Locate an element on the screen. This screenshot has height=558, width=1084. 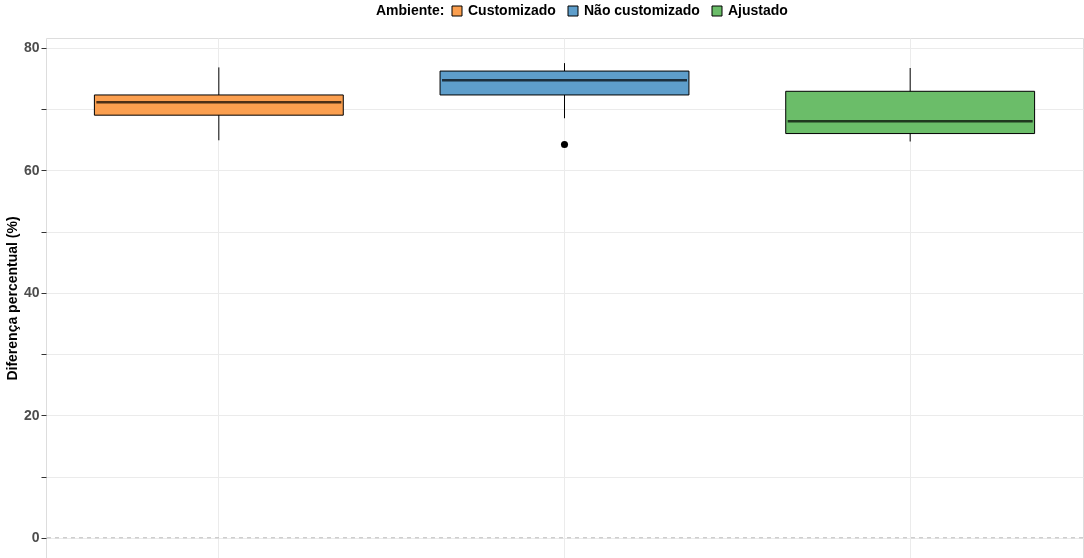
y-tick-label: 40 is located at coordinates (31, 292).